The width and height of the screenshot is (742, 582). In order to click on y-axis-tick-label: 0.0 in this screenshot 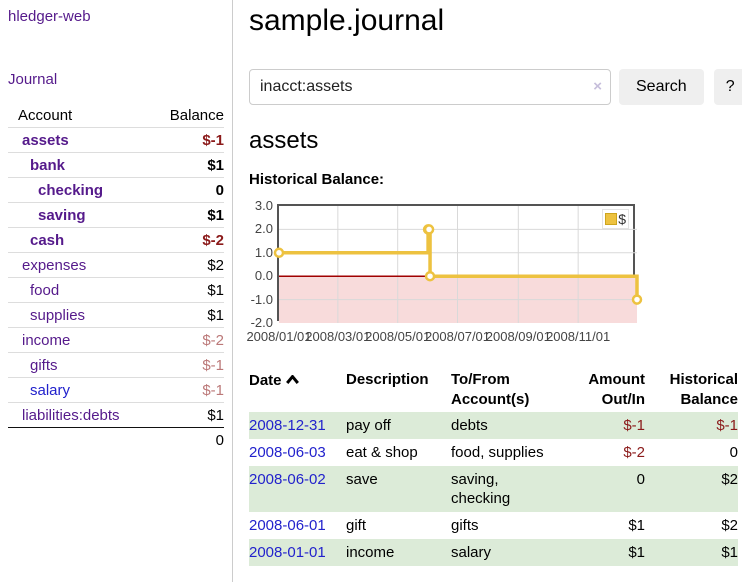, I will do `click(263, 276)`.